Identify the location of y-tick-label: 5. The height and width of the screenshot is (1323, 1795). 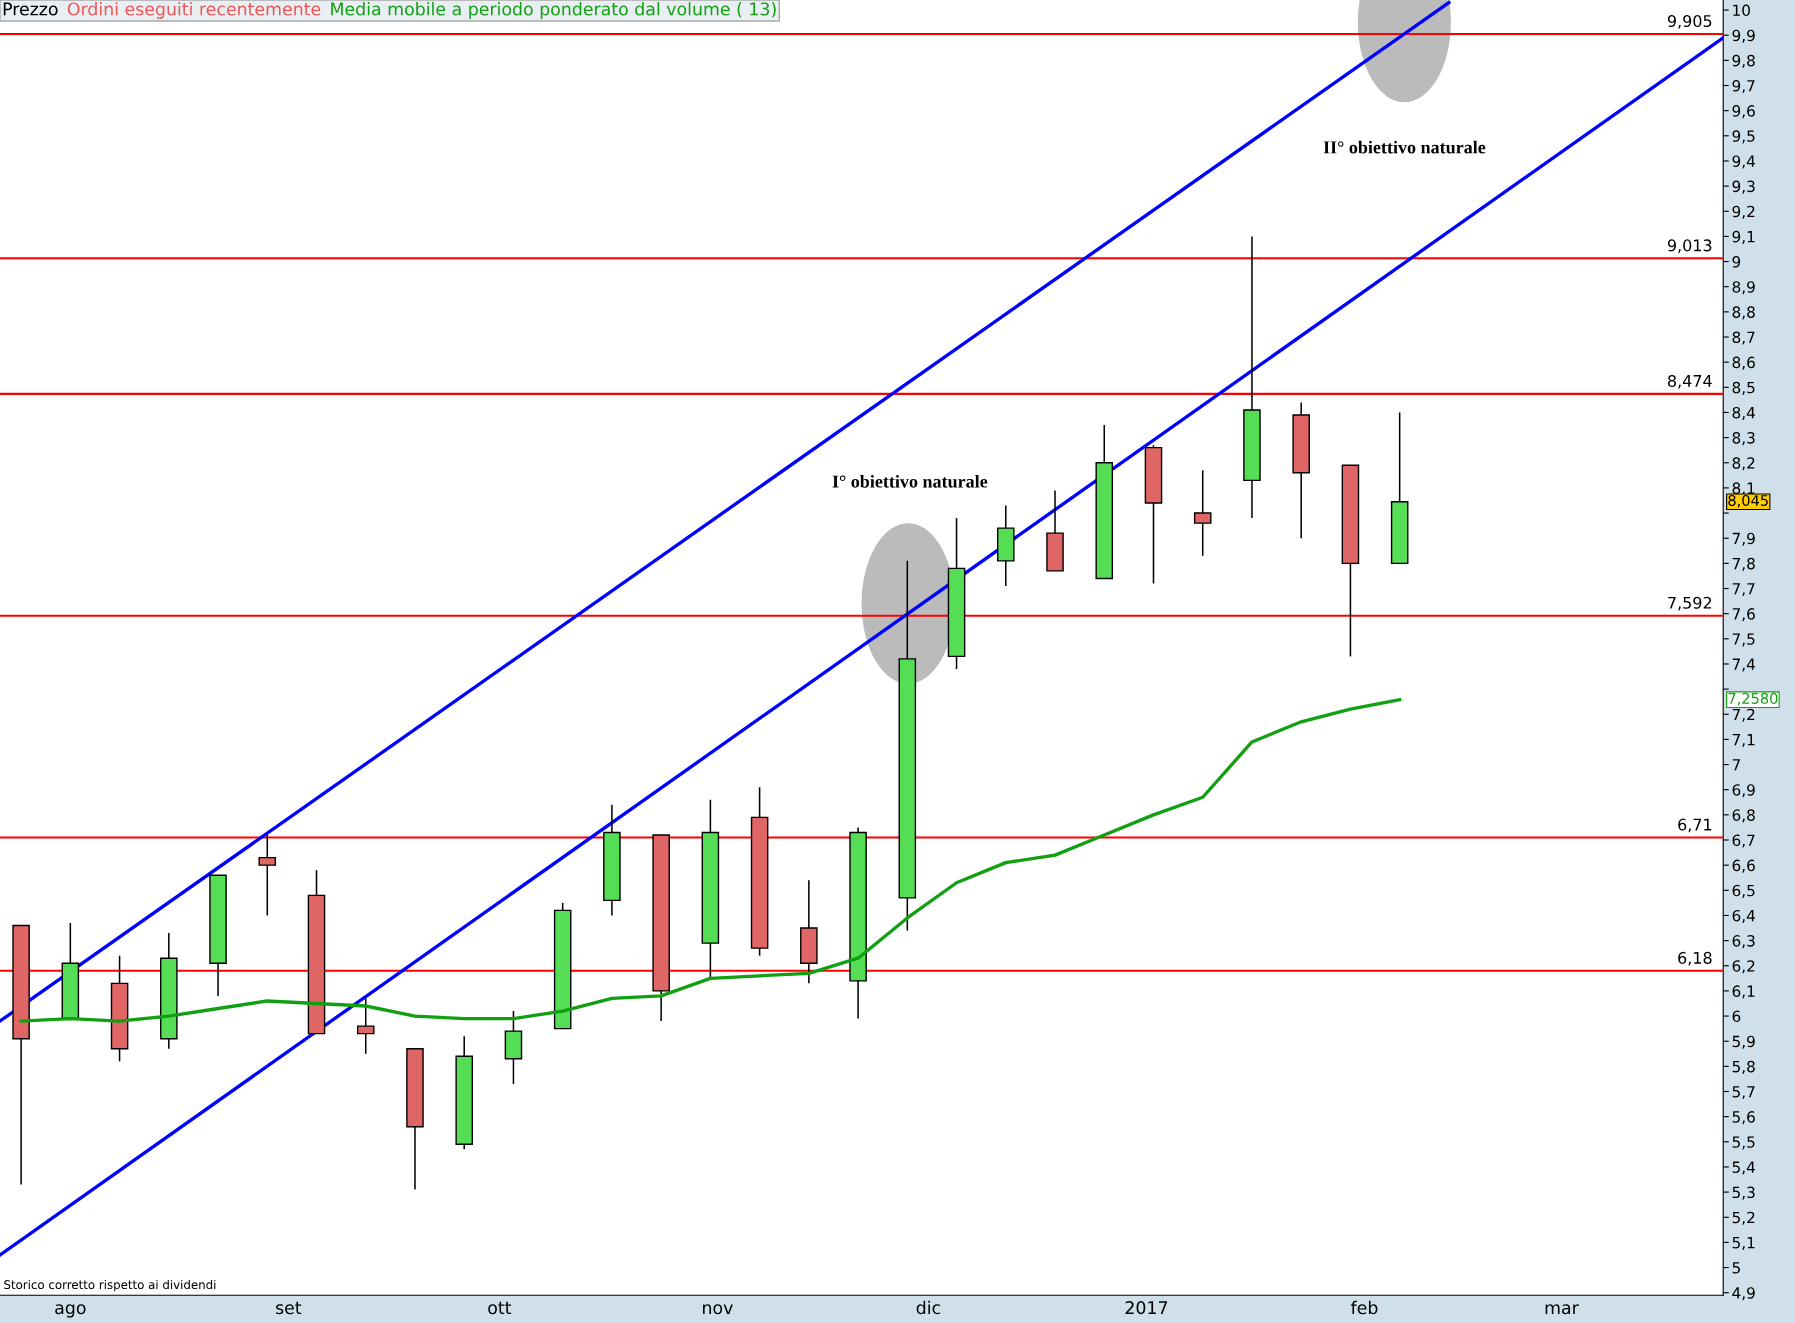
(1736, 1268).